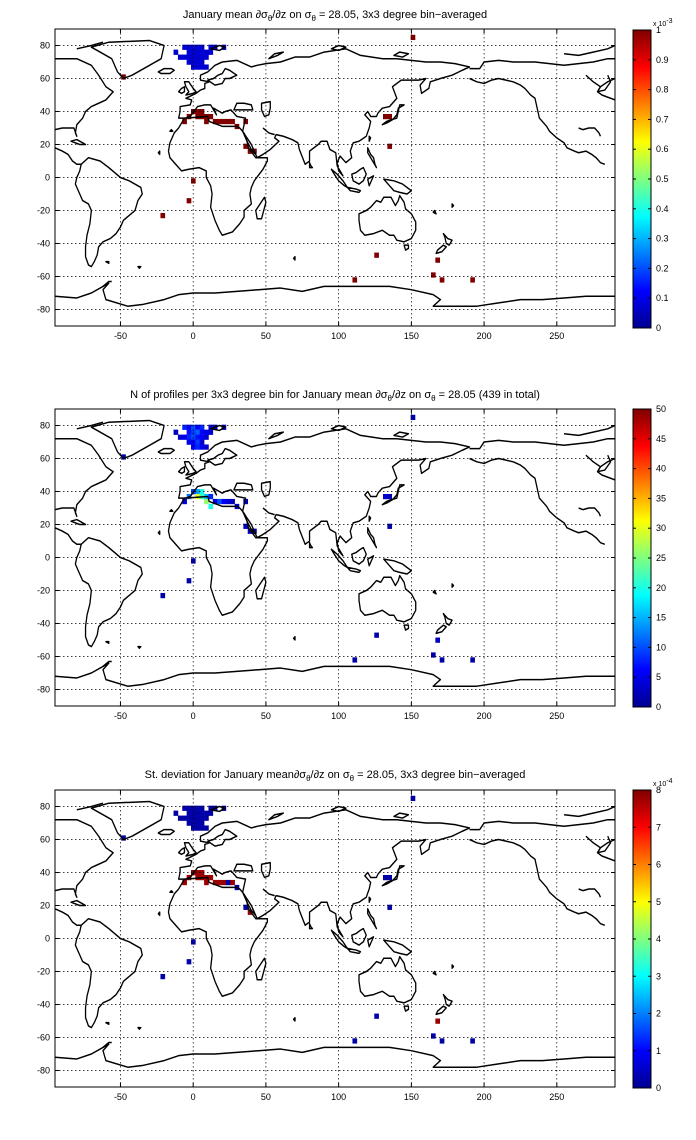  Describe the element at coordinates (291, 15) in the screenshot. I see `title-segment: /∂z on σ` at that location.